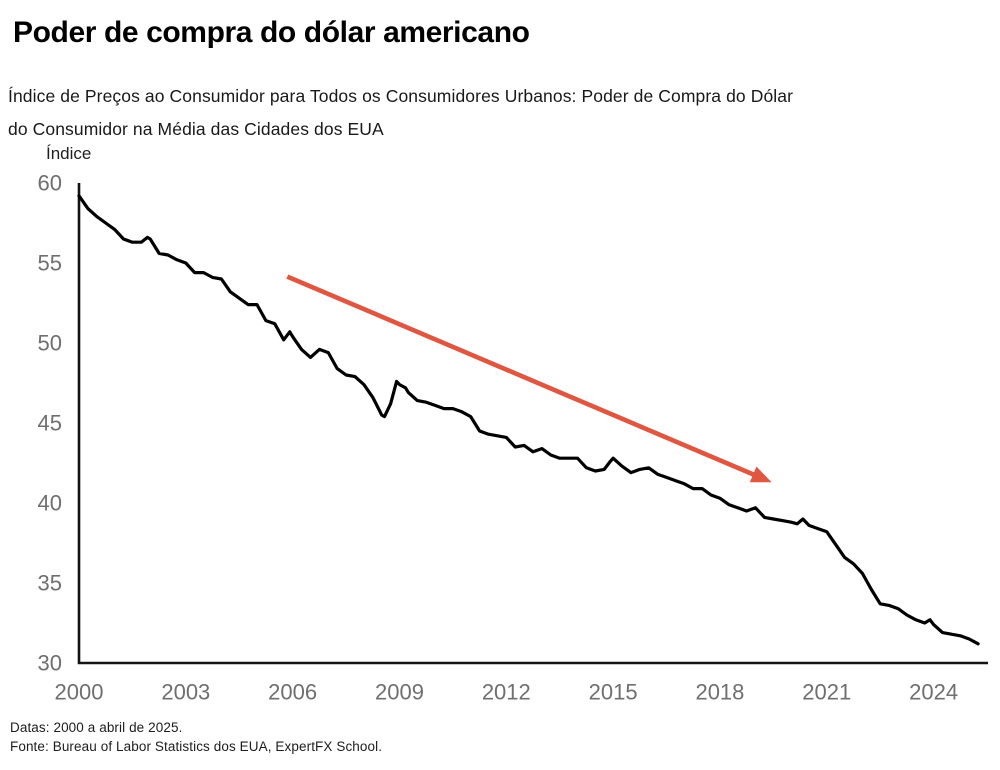 Image resolution: width=1000 pixels, height=770 pixels. I want to click on x-tick-label: 2009, so click(399, 692).